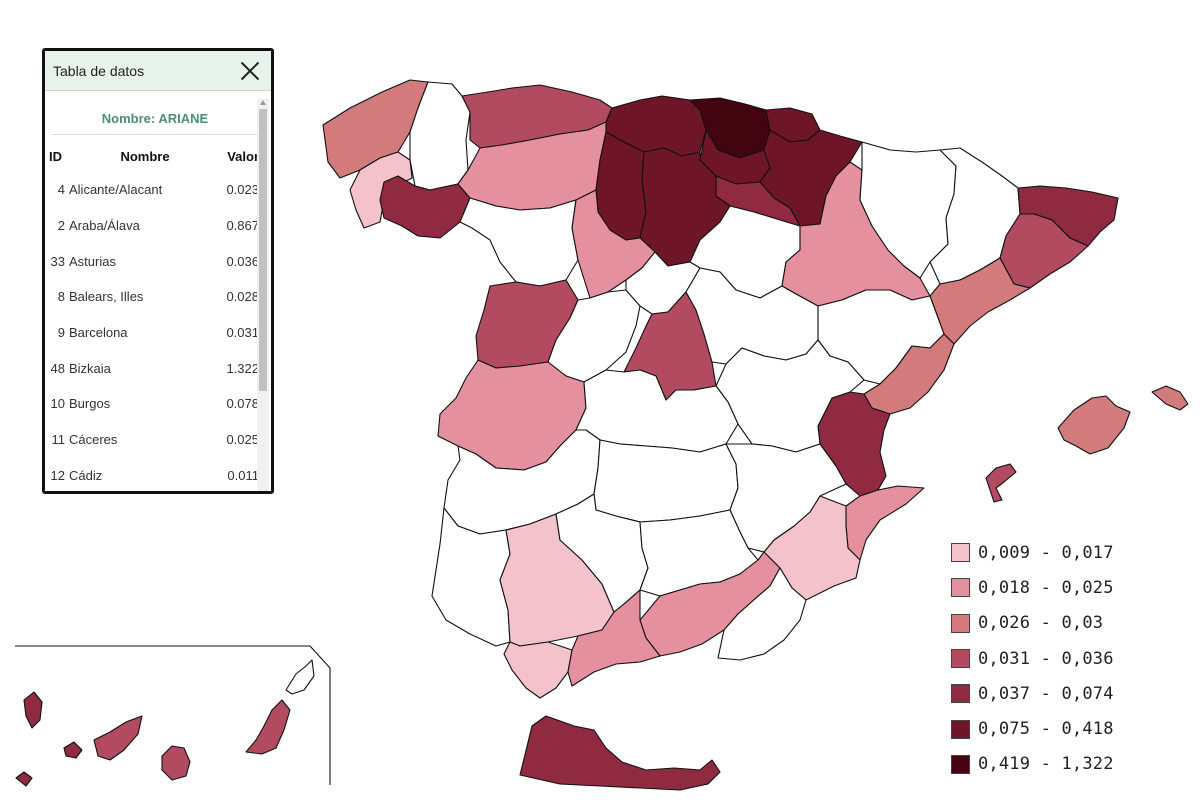 The height and width of the screenshot is (800, 1200). Describe the element at coordinates (173, 715) in the screenshot. I see `canary-inset-frame` at that location.